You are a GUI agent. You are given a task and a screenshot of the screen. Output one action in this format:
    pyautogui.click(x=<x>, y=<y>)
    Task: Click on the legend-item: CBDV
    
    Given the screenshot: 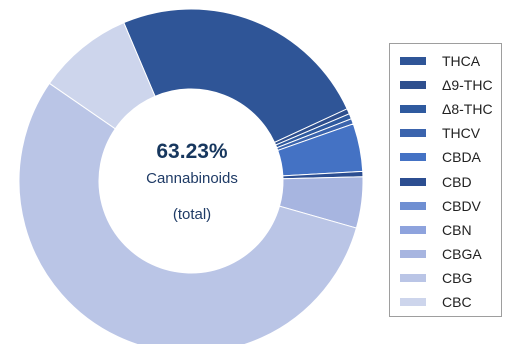 What is the action you would take?
    pyautogui.click(x=445, y=206)
    